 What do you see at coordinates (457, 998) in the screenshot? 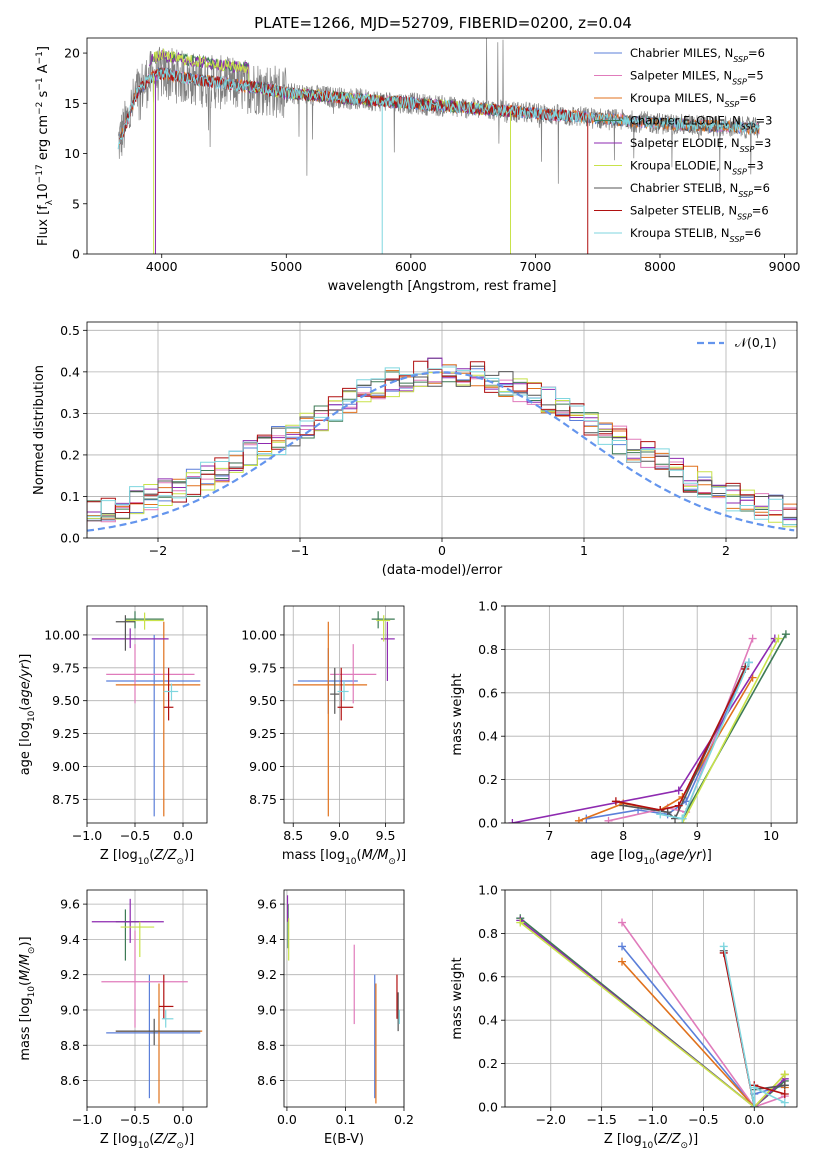
I see `y-axis-label: mass weight` at bounding box center [457, 998].